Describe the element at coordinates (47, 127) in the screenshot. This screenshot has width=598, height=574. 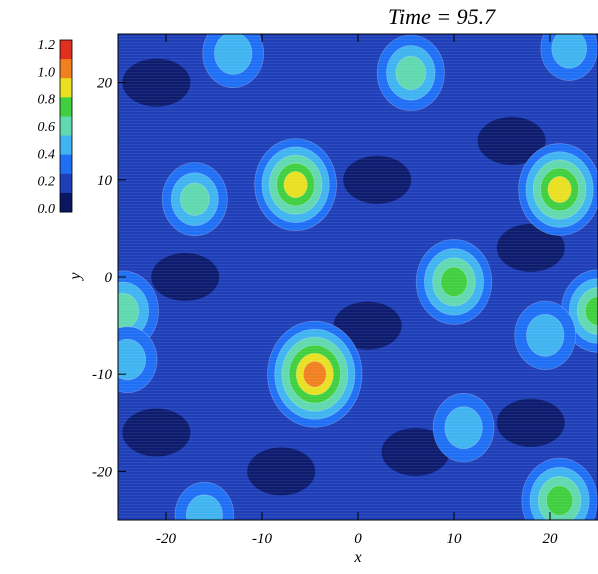
I see `colorbar-tick-label: 0.6` at that location.